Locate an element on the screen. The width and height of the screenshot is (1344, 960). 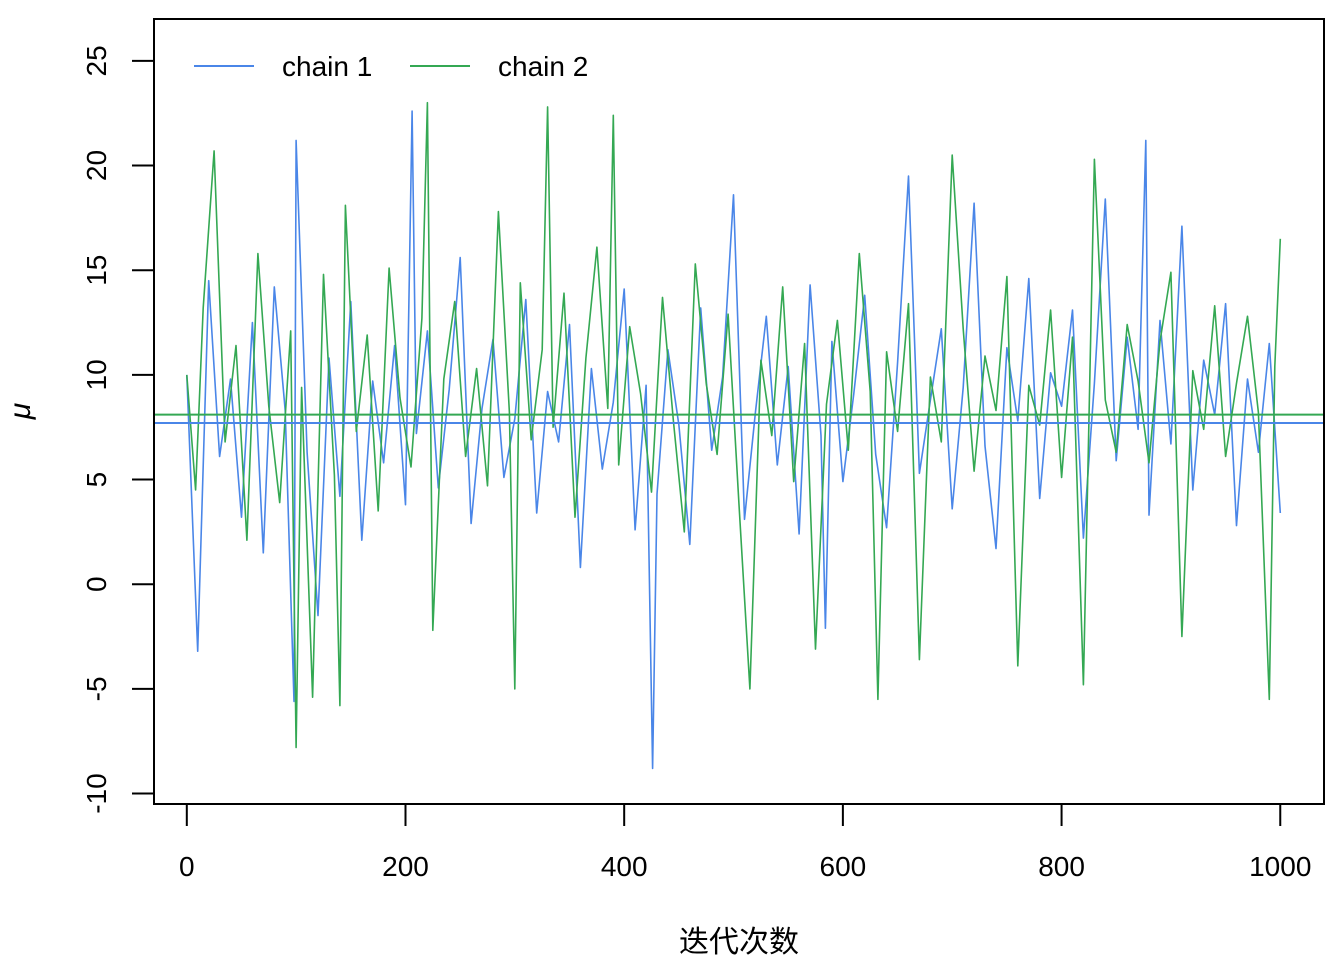
legend-label-chain-1: chain 1 is located at coordinates (327, 66).